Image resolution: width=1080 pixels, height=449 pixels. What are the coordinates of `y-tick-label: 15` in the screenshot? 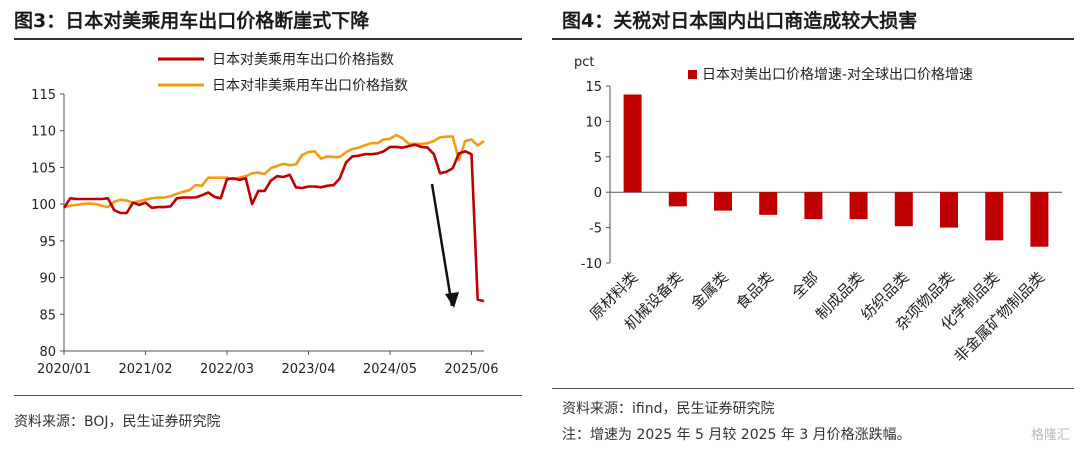 It's located at (593, 87).